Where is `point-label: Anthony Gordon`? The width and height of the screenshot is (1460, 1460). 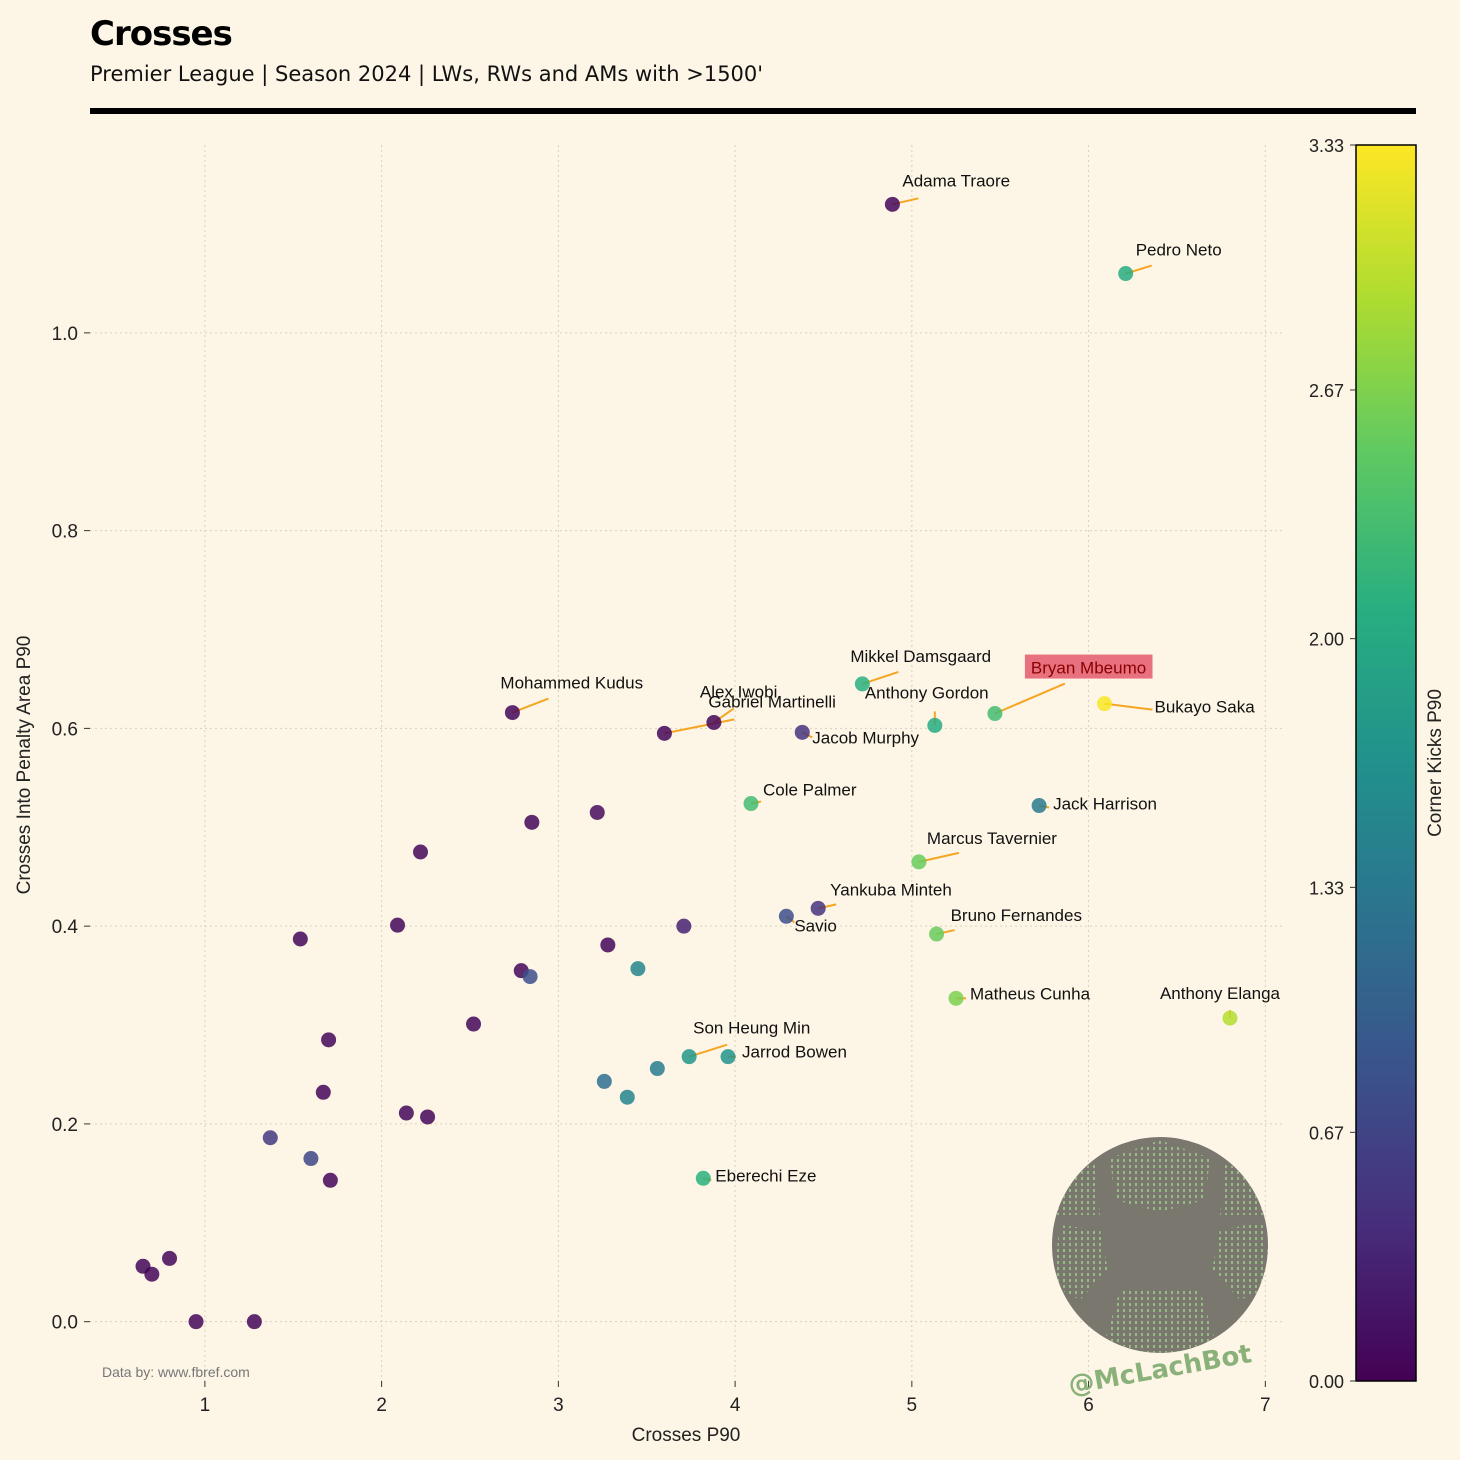 point-label: Anthony Gordon is located at coordinates (927, 692).